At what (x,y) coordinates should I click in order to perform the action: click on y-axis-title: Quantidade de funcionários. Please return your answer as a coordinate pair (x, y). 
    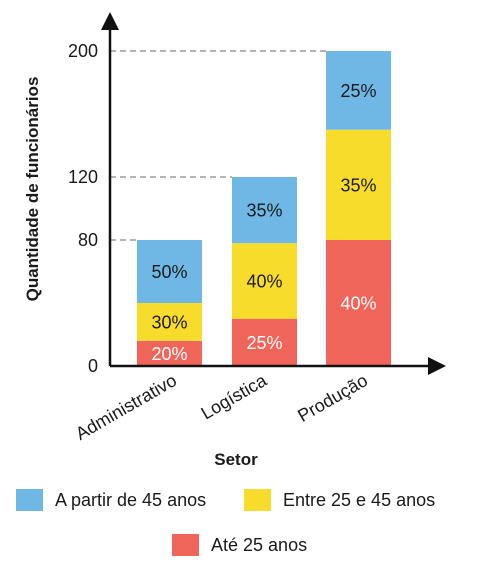
    Looking at the image, I should click on (32, 189).